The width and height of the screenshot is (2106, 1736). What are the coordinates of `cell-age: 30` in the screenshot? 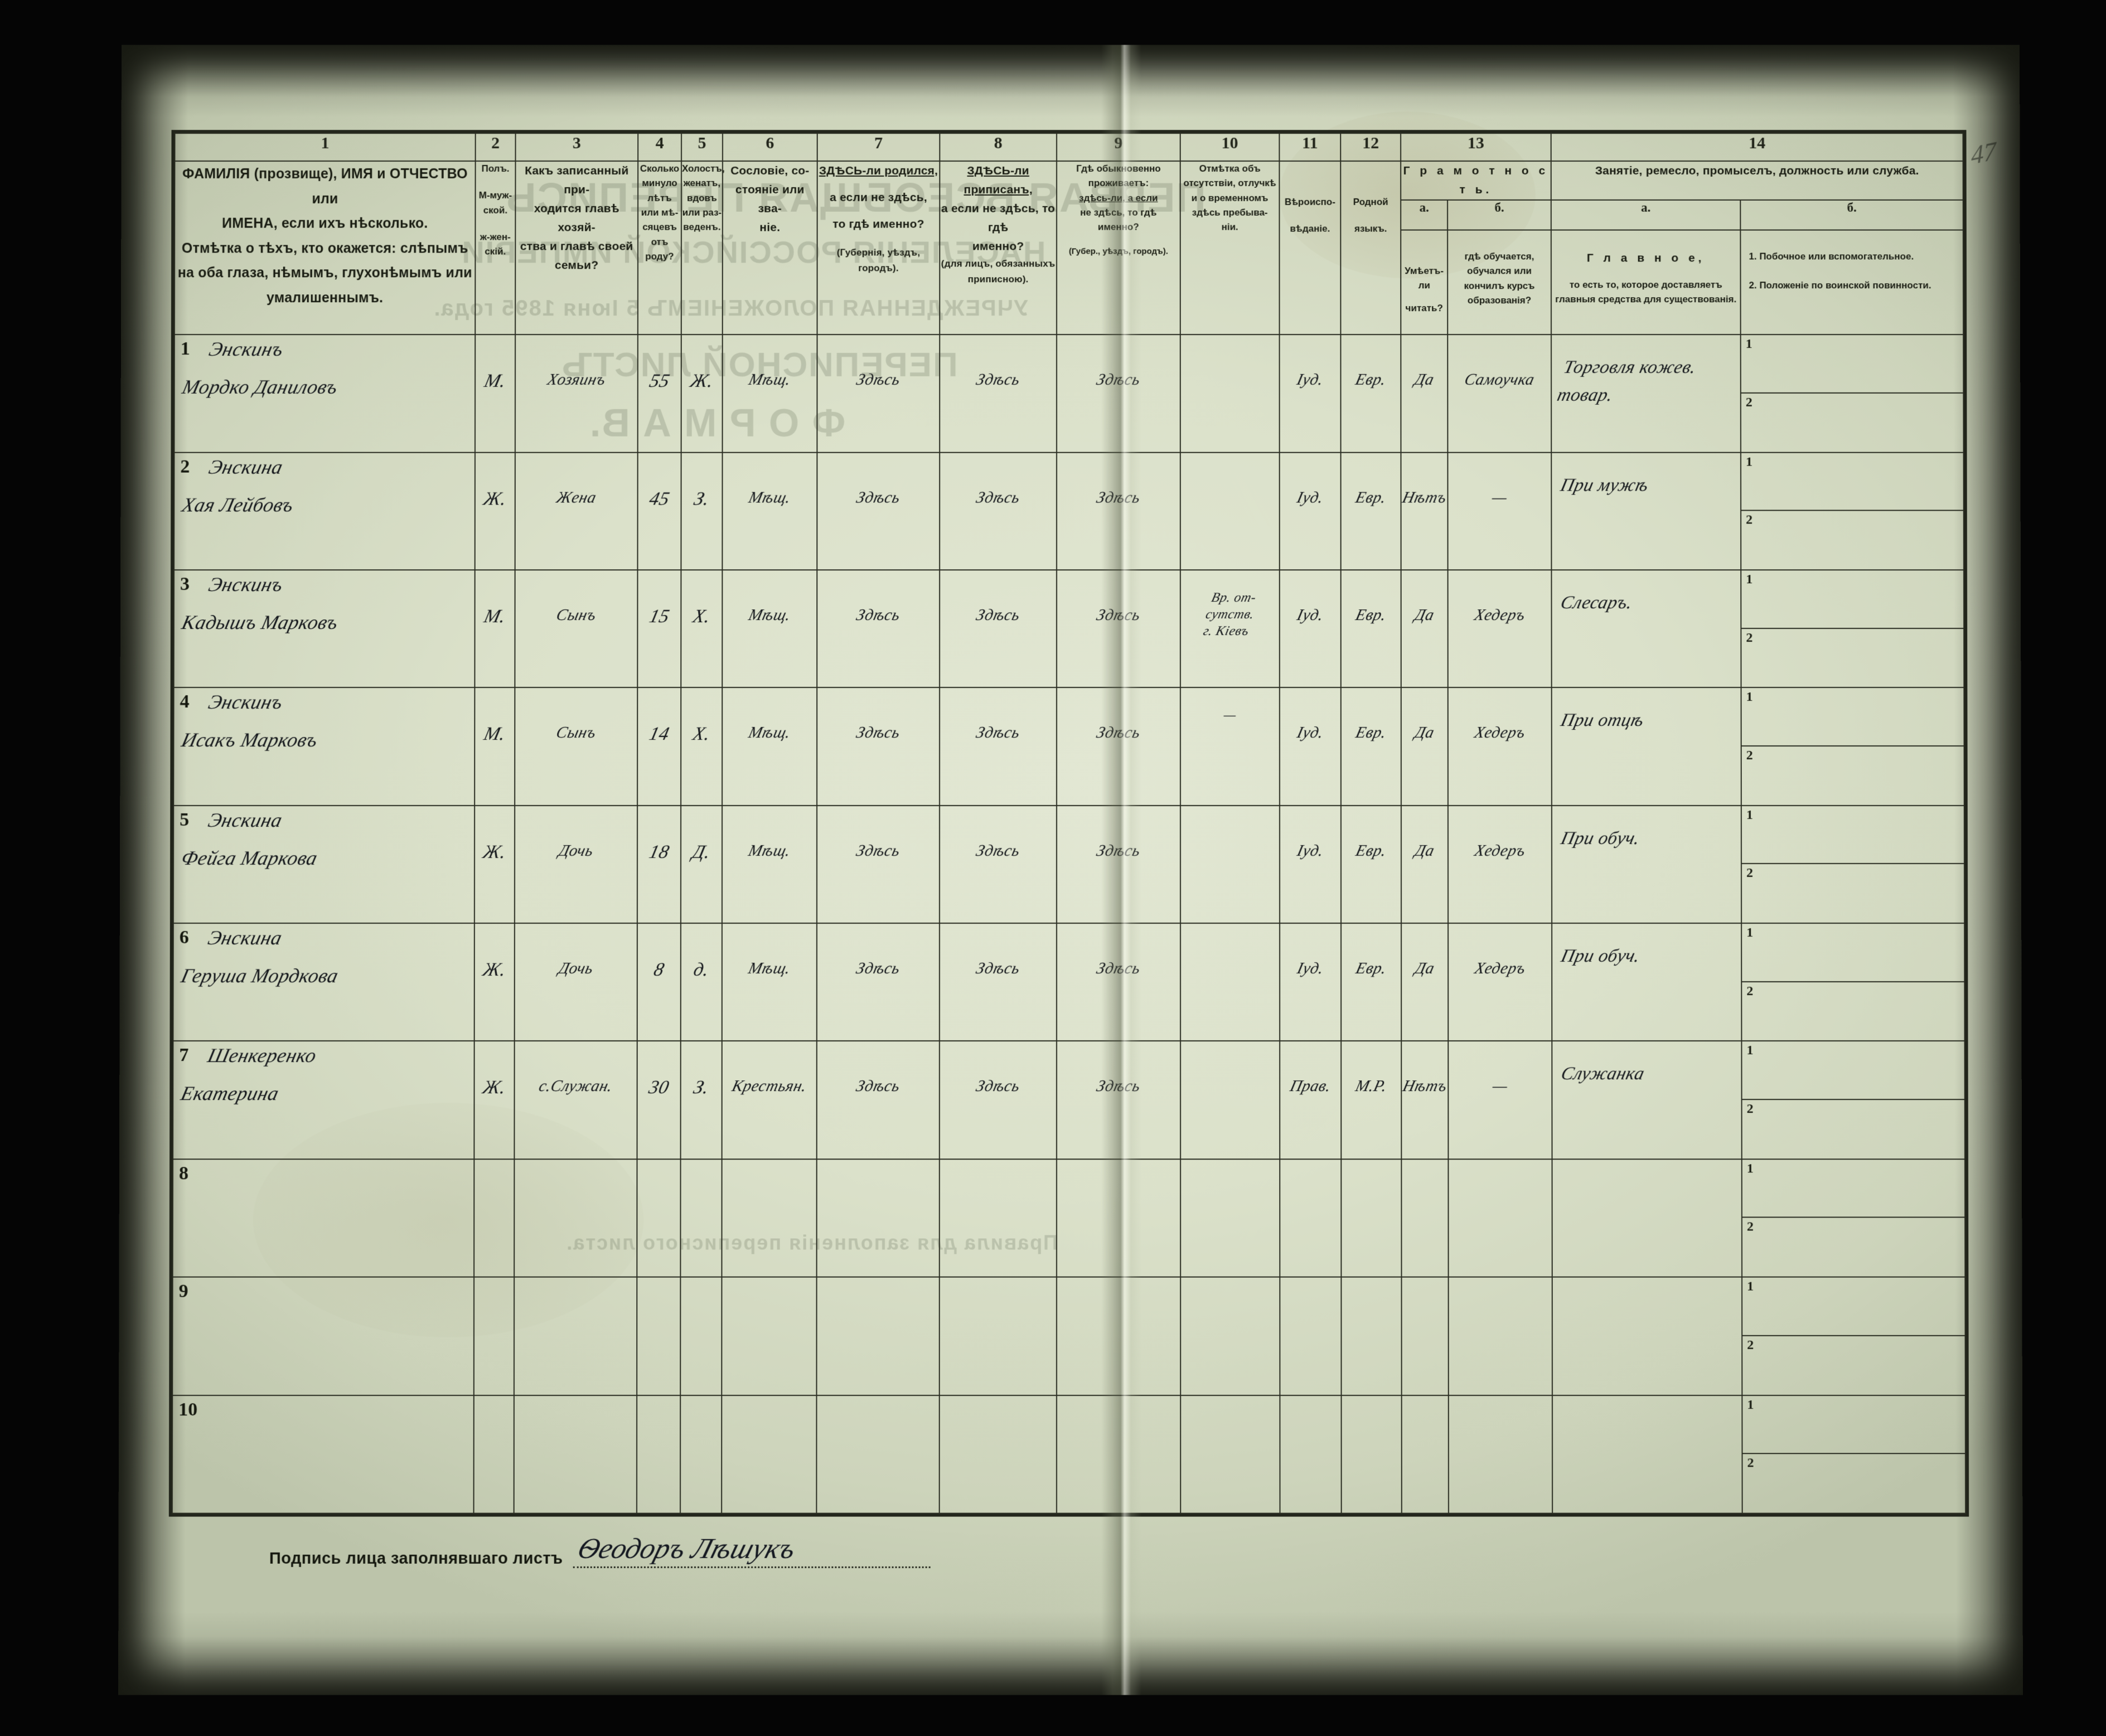 It's located at (659, 1101).